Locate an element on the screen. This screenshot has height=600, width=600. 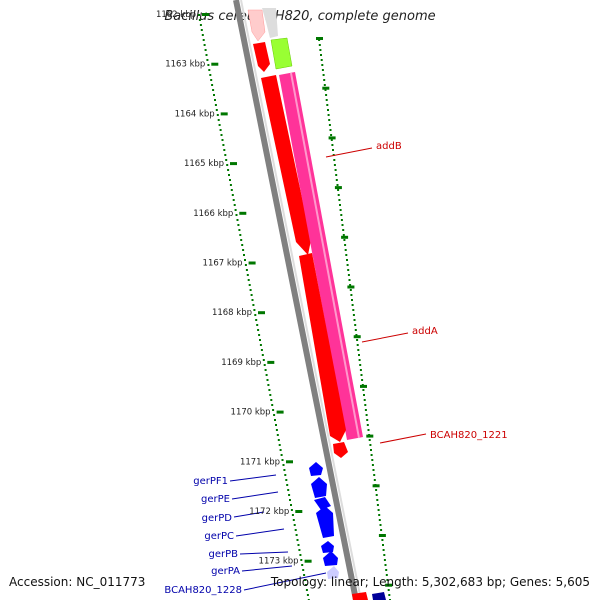
gene-arrow-bottom-navy is located at coordinates (379, 596).